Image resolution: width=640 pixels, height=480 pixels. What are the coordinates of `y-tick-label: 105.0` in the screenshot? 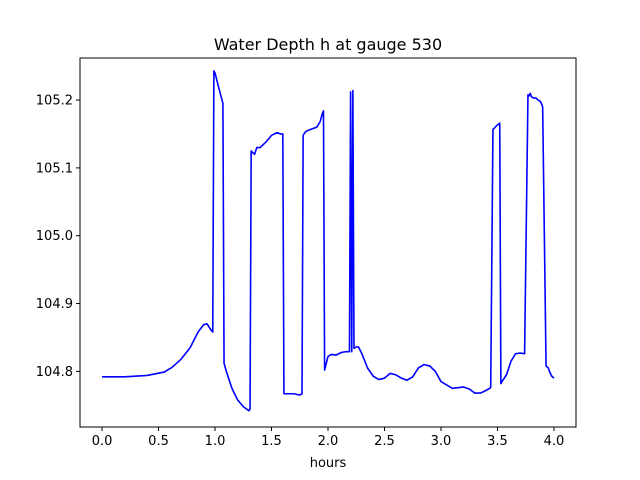 It's located at (54, 236).